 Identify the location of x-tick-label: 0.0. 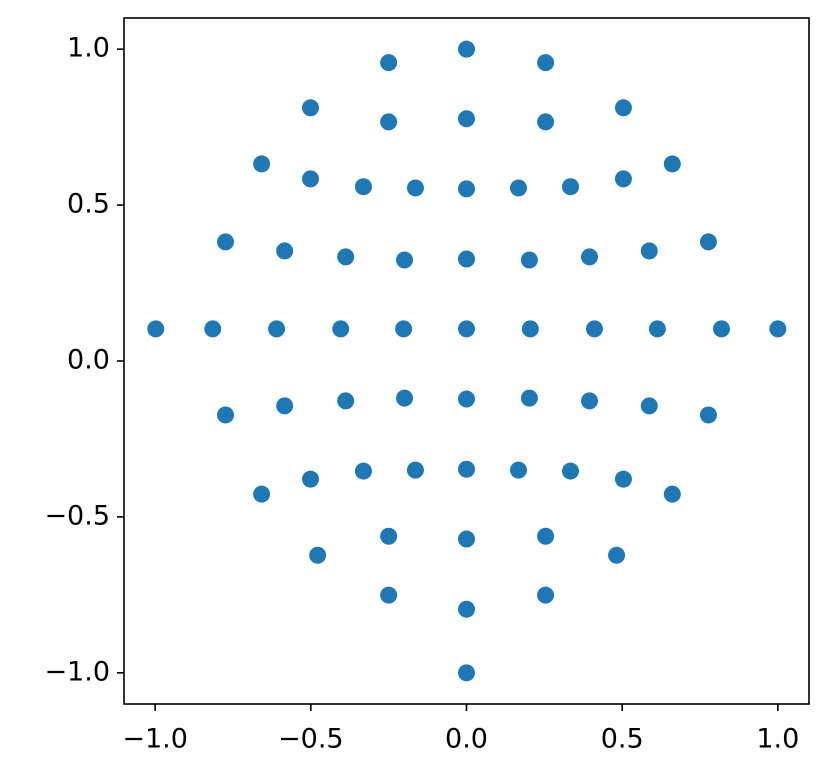
(466, 739).